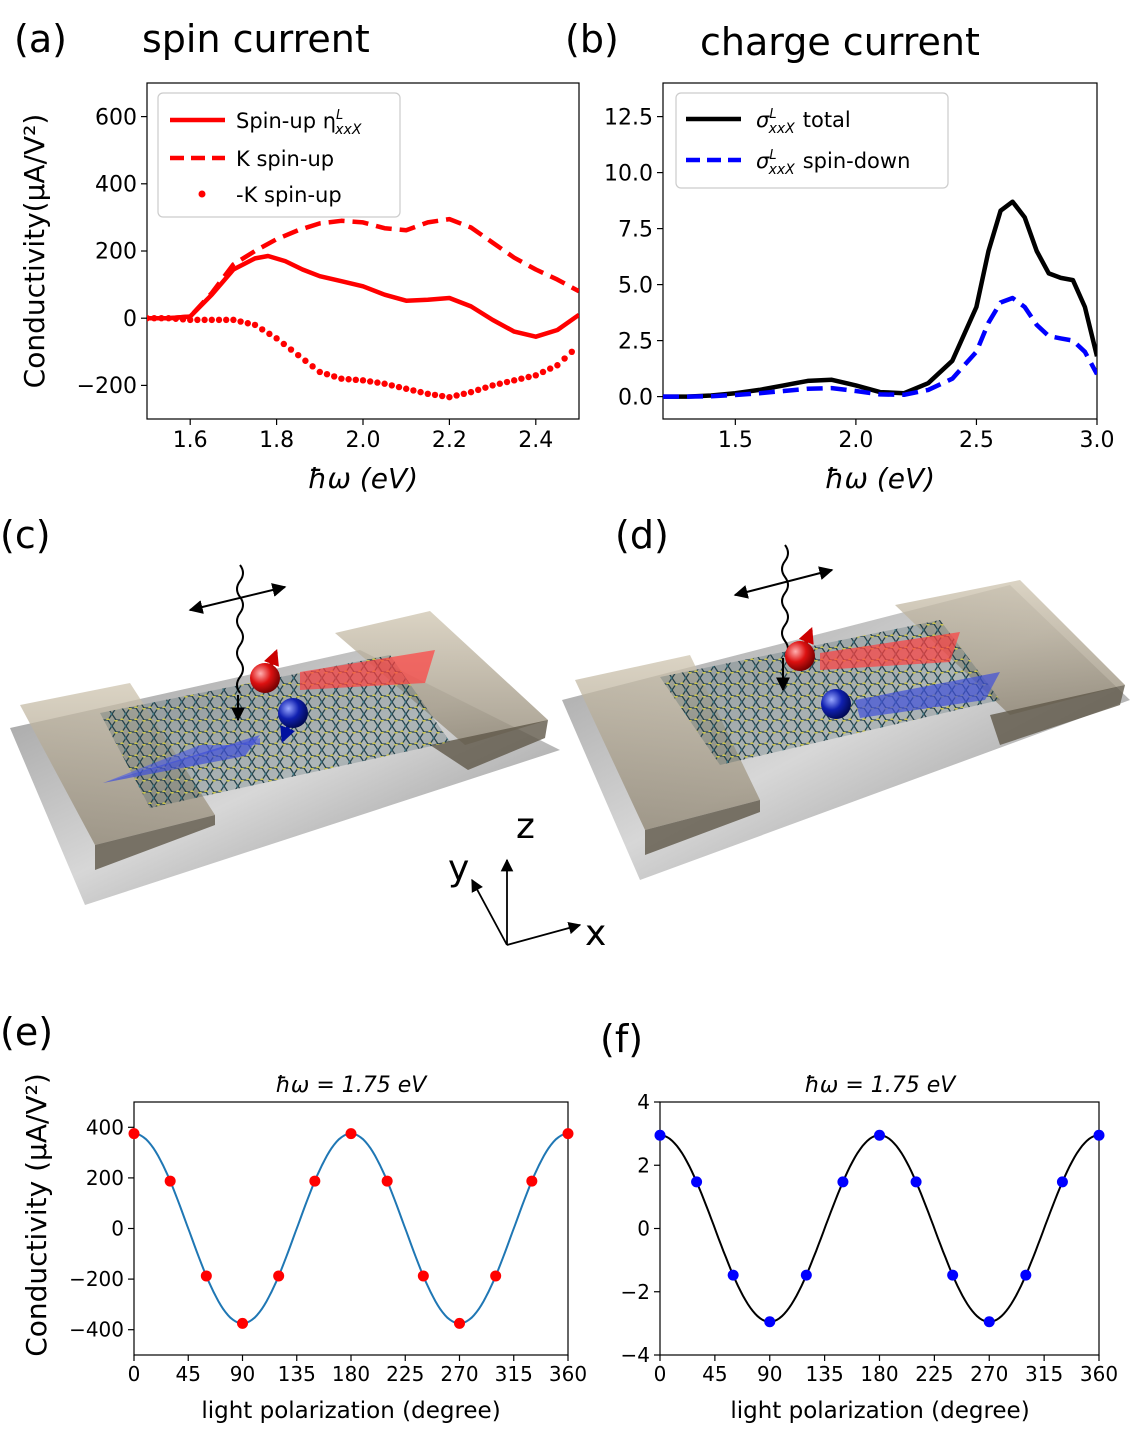 Image resolution: width=1134 pixels, height=1437 pixels. I want to click on legend-b-label-1: σL xxX spin-down, so click(833, 163).